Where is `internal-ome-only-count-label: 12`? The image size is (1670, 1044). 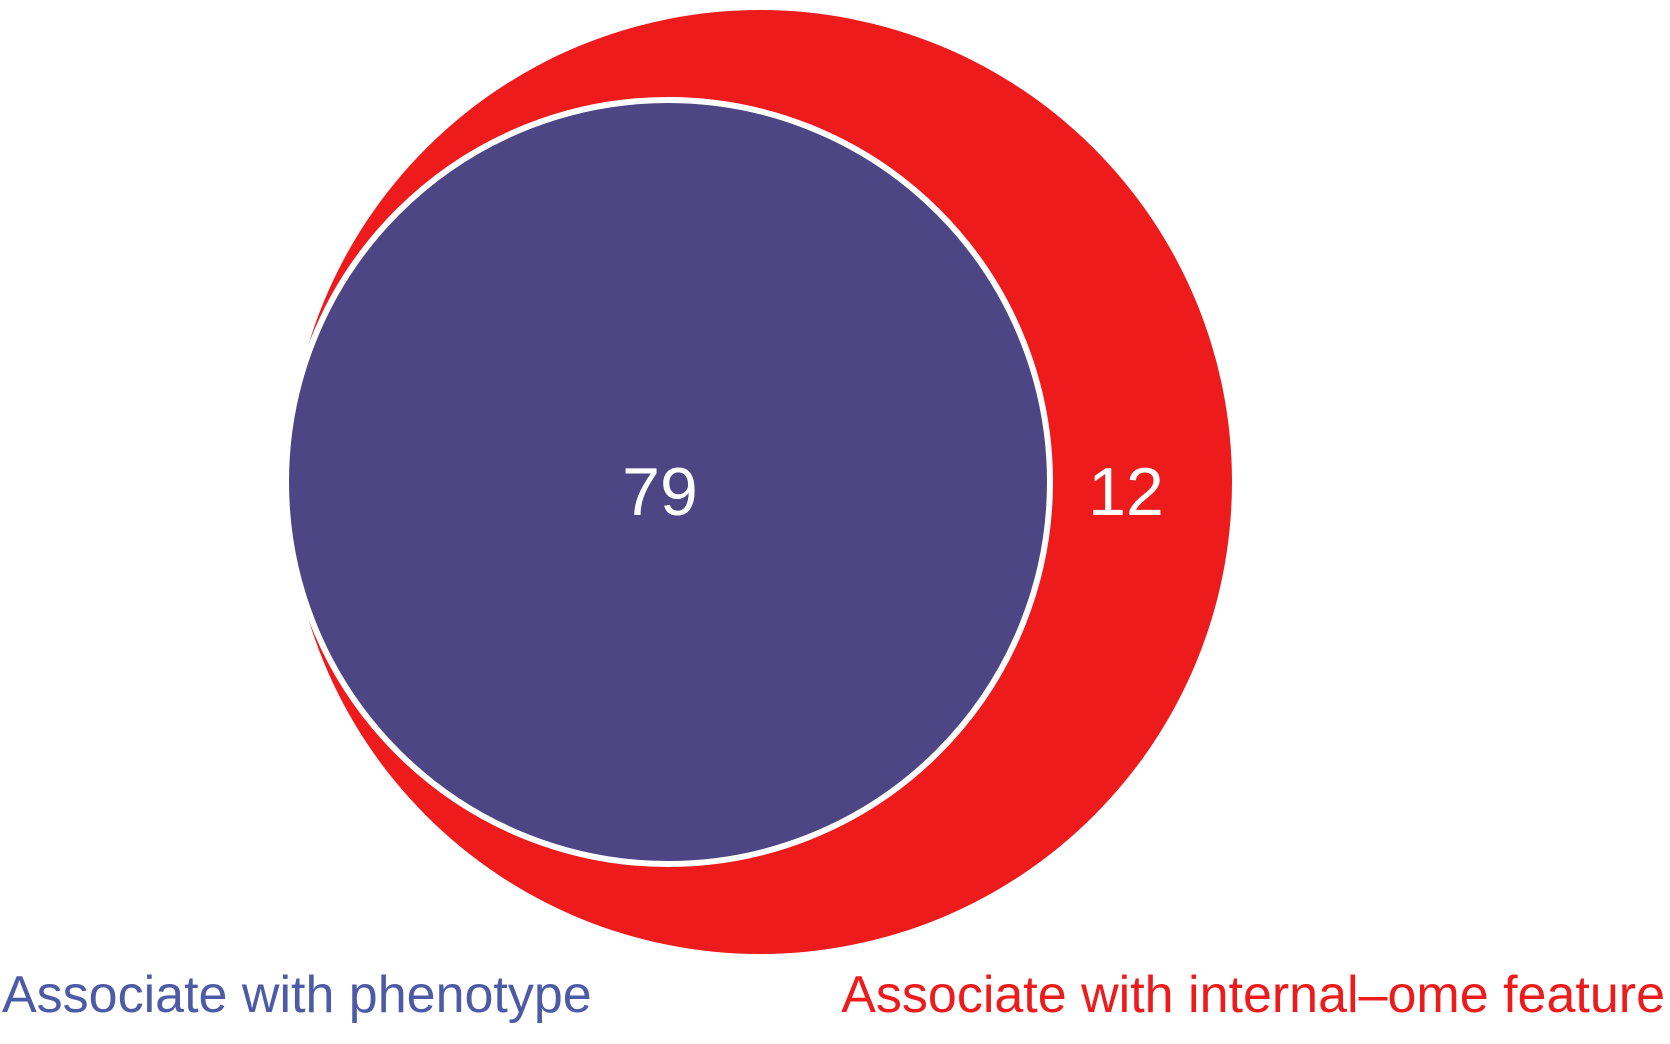 internal-ome-only-count-label: 12 is located at coordinates (1126, 492).